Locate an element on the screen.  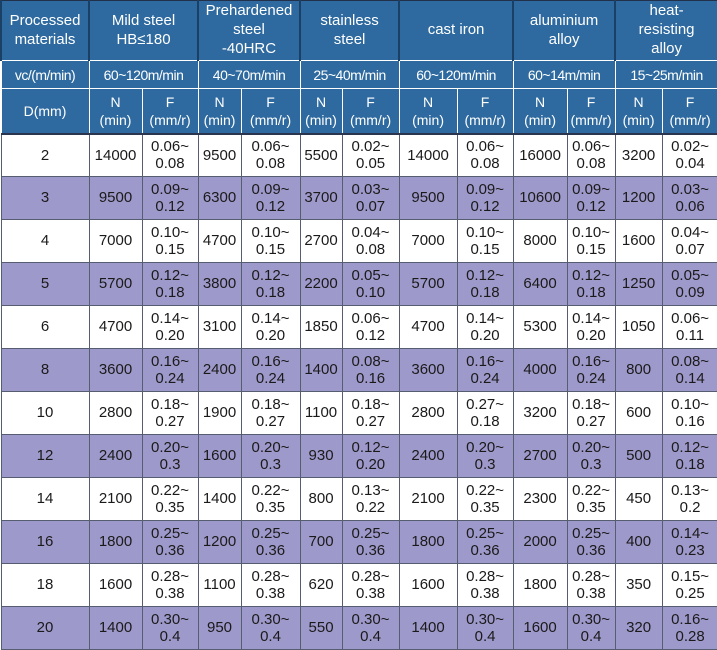
n-value-cell: 1850 is located at coordinates (321, 327).